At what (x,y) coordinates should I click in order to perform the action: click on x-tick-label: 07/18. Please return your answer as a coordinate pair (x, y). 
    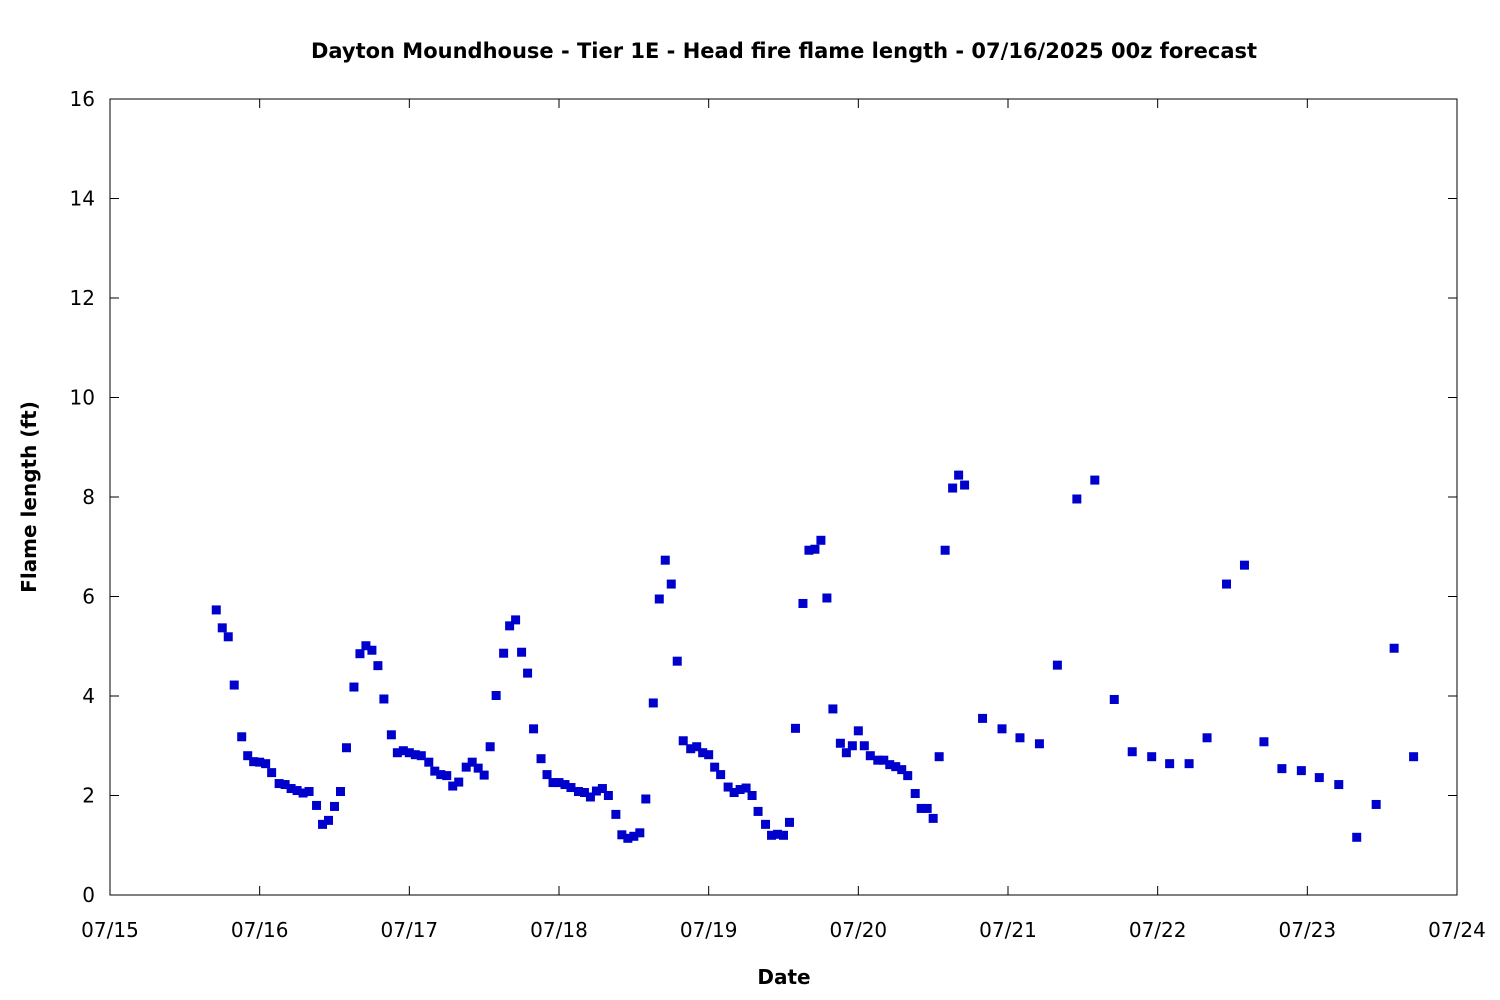
    Looking at the image, I should click on (559, 930).